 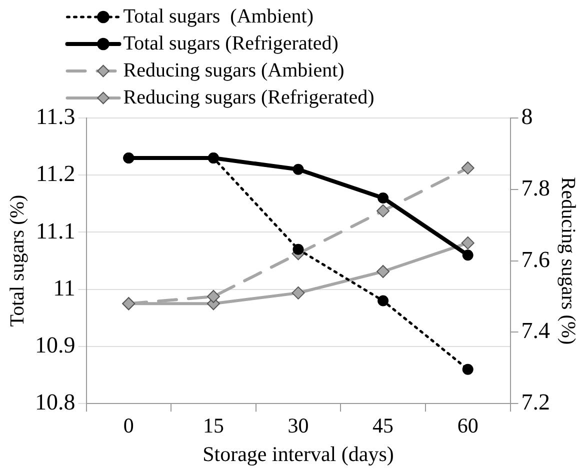 I want to click on x-tick-label: 15, so click(x=213, y=426).